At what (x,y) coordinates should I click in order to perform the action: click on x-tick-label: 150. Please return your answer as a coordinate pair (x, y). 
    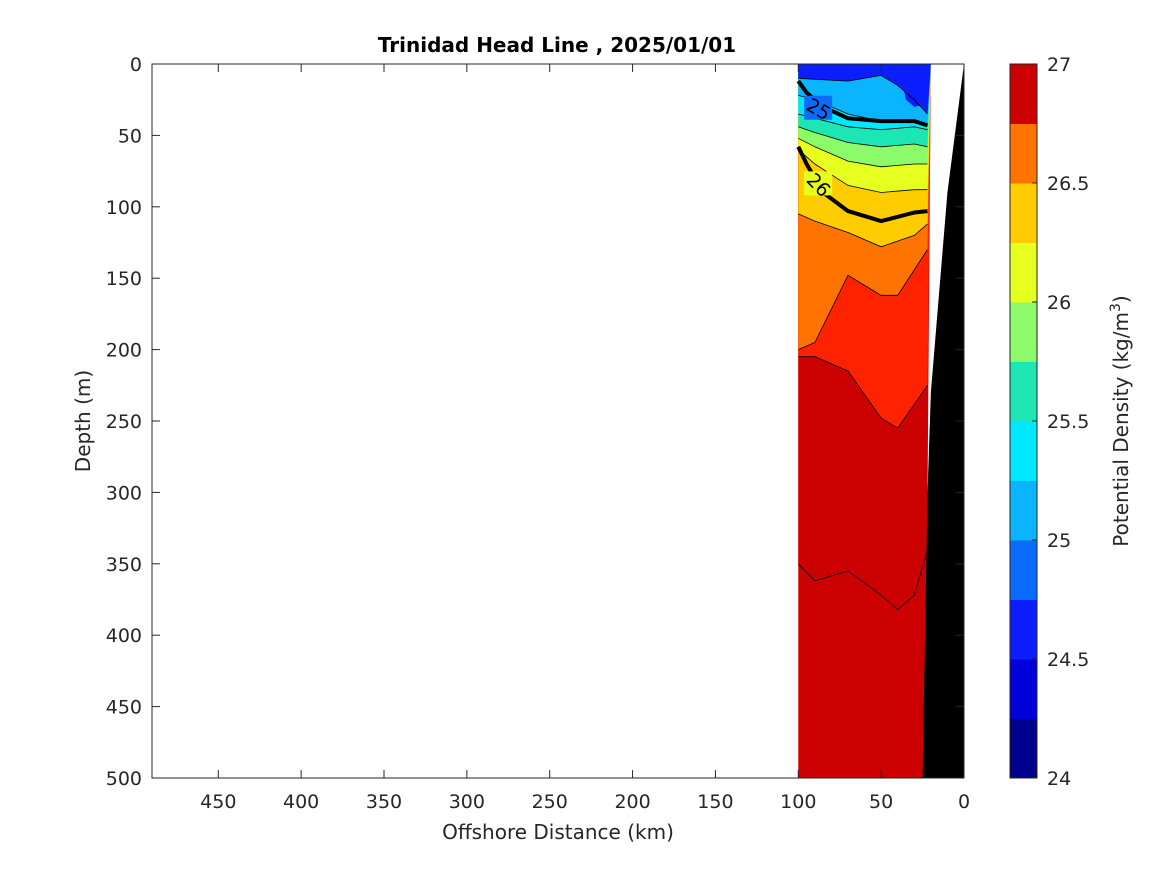
    Looking at the image, I should click on (715, 802).